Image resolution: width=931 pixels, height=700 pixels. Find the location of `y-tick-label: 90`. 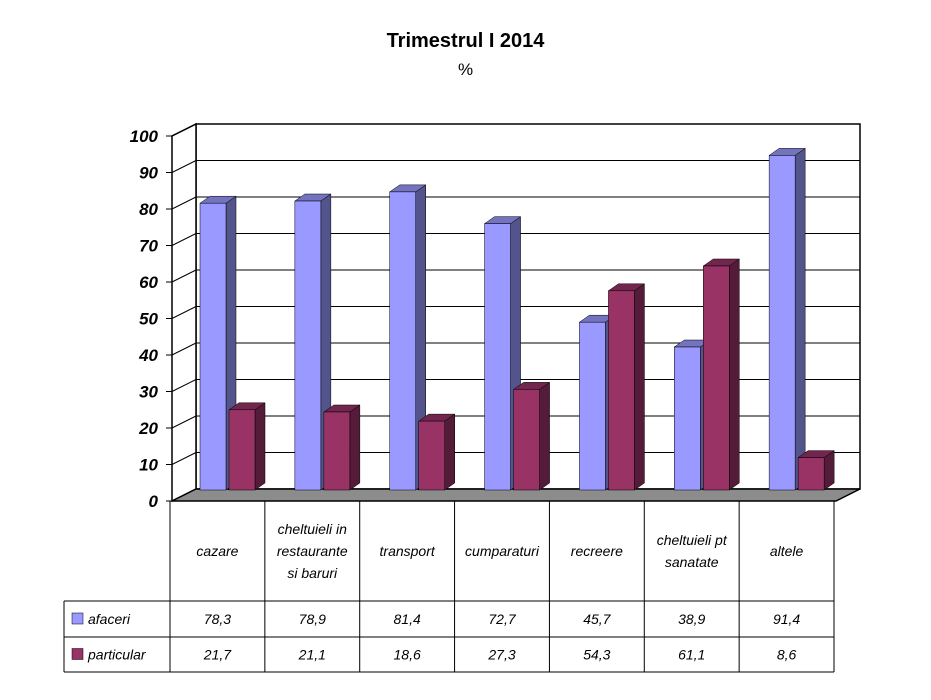

y-tick-label: 90 is located at coordinates (148, 173).